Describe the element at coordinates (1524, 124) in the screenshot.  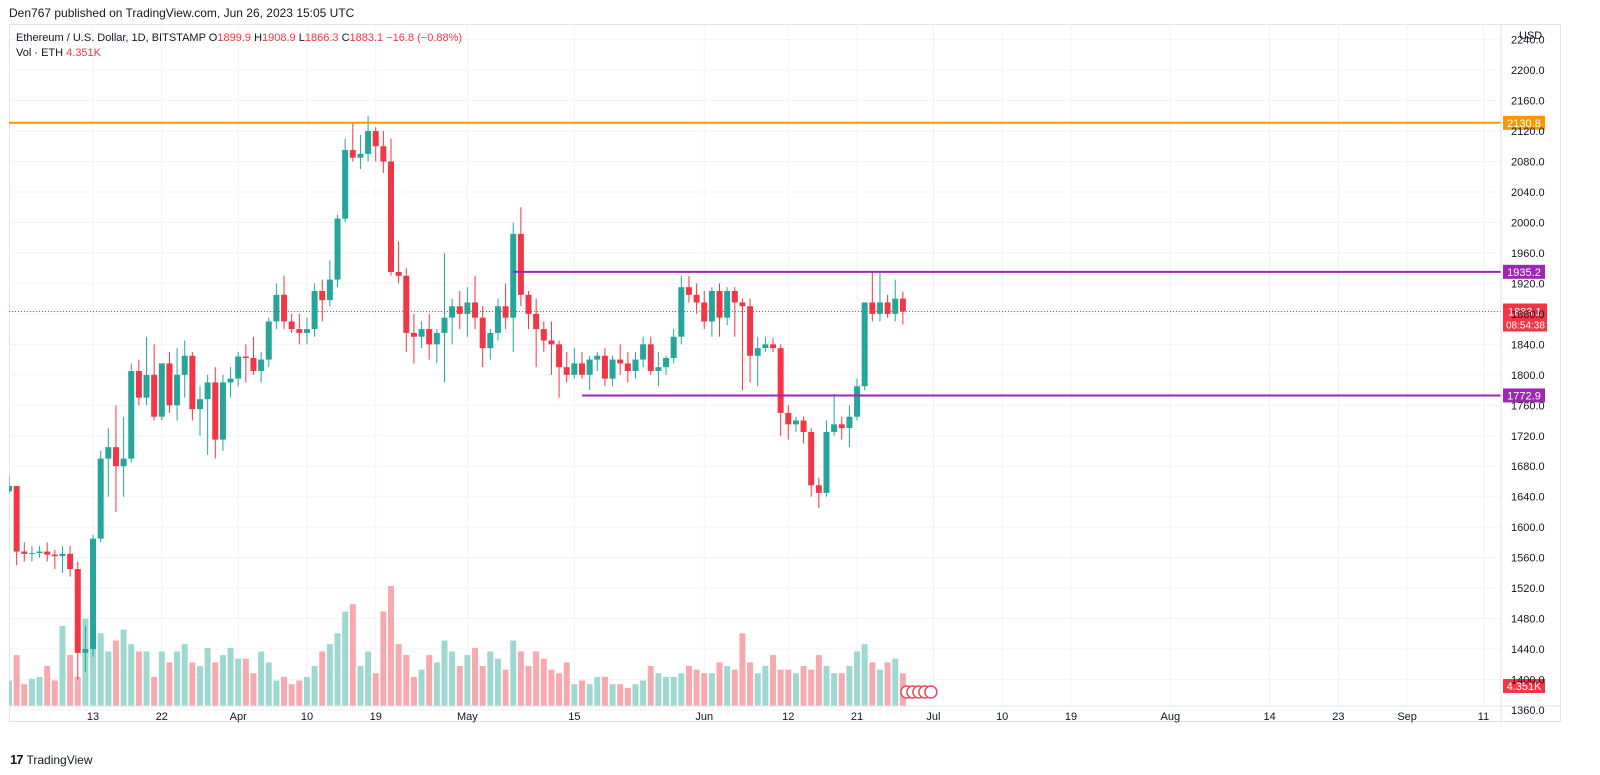
I see `orange-resistance-price-label: 2130.8` at that location.